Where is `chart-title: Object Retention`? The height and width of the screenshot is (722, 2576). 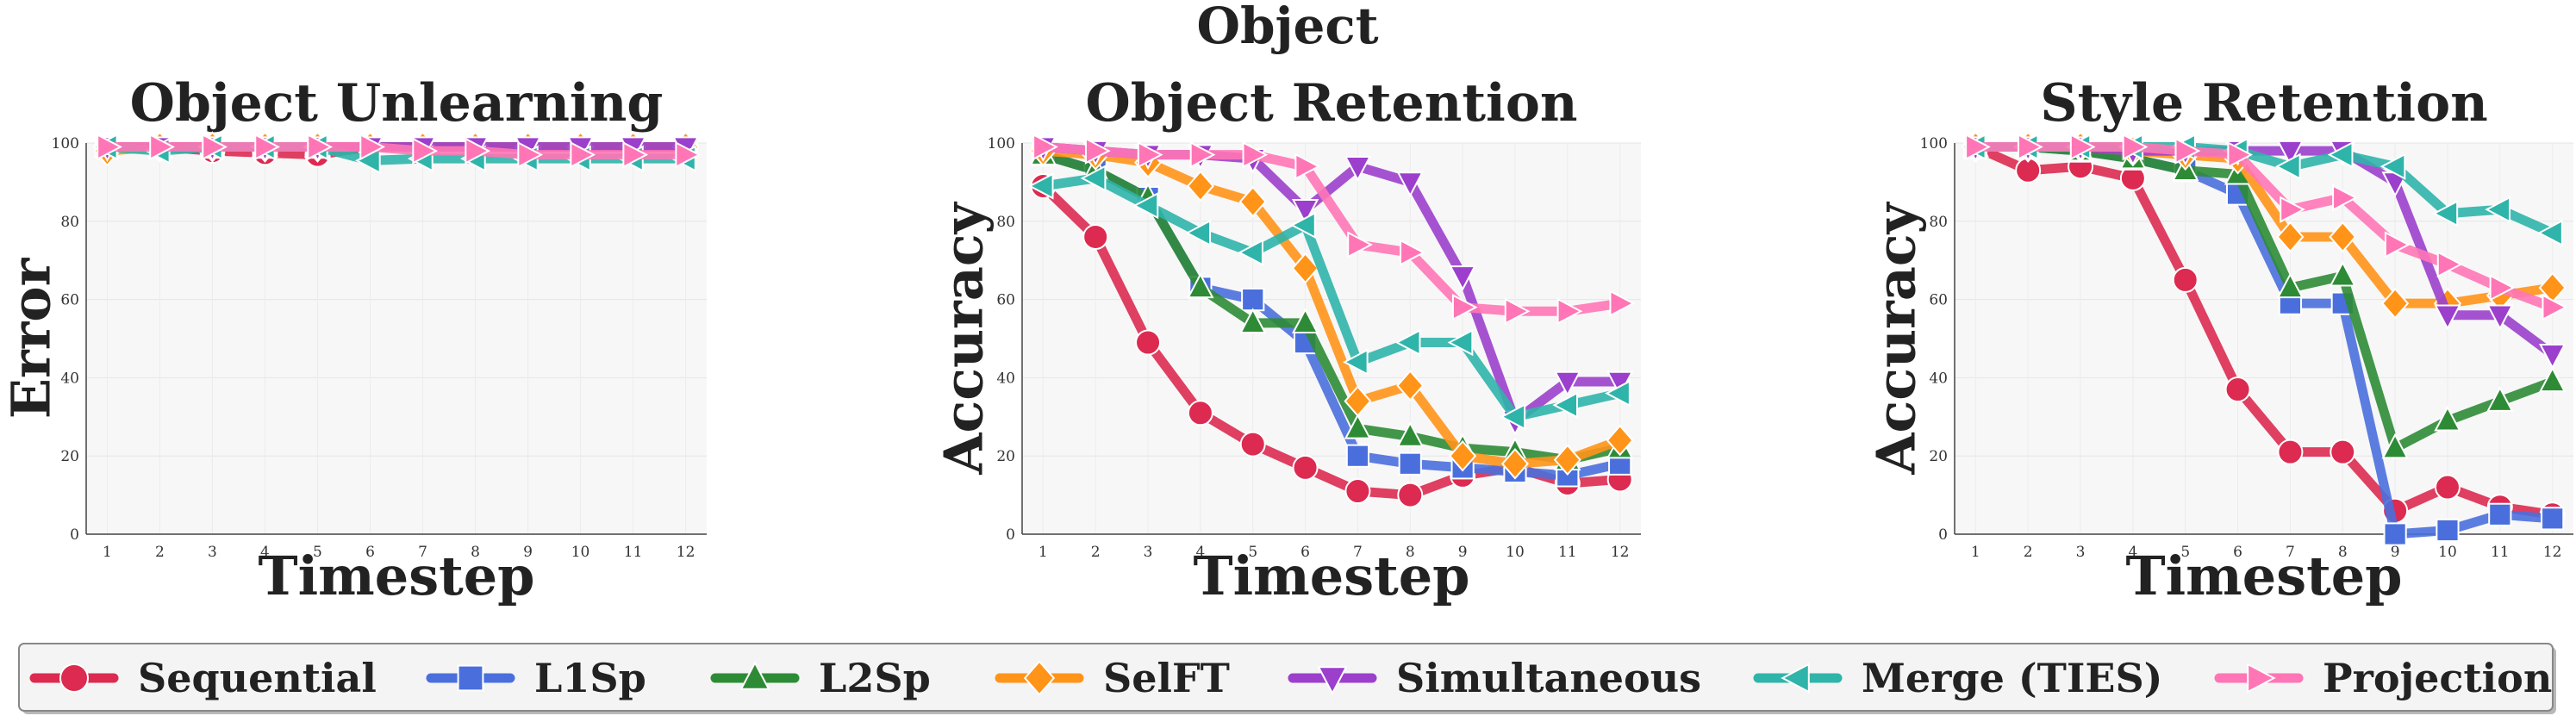
chart-title: Object Retention is located at coordinates (1332, 104).